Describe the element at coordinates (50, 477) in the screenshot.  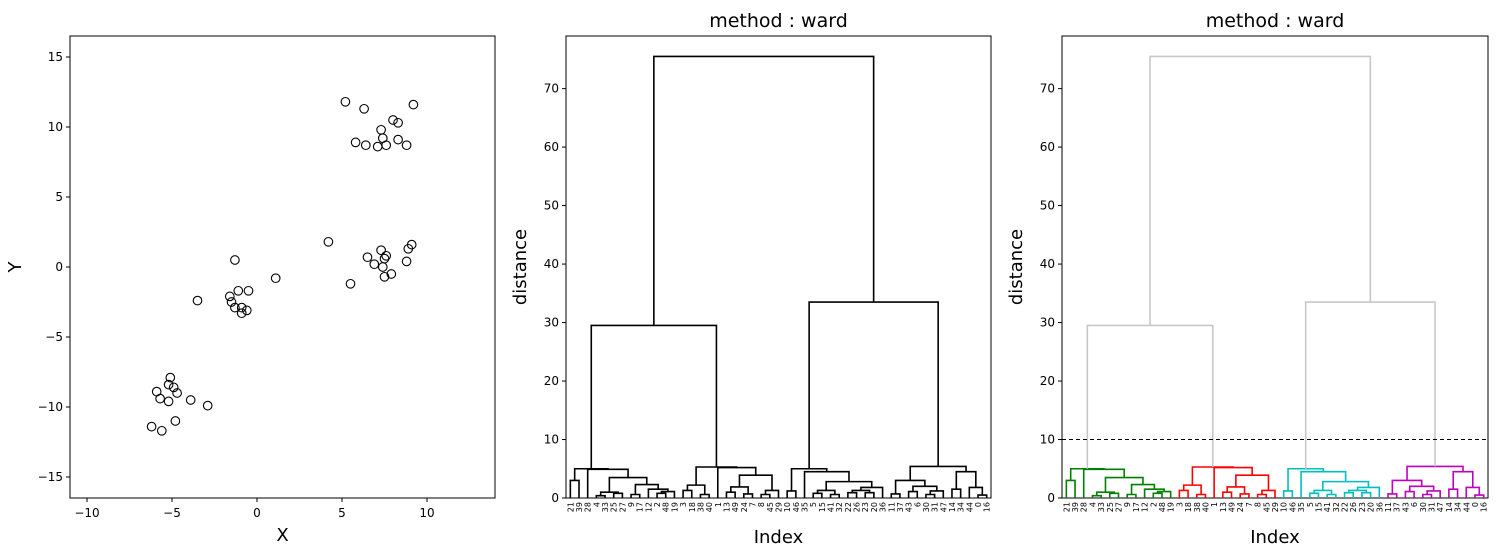
I see `y-tick-label: −15` at that location.